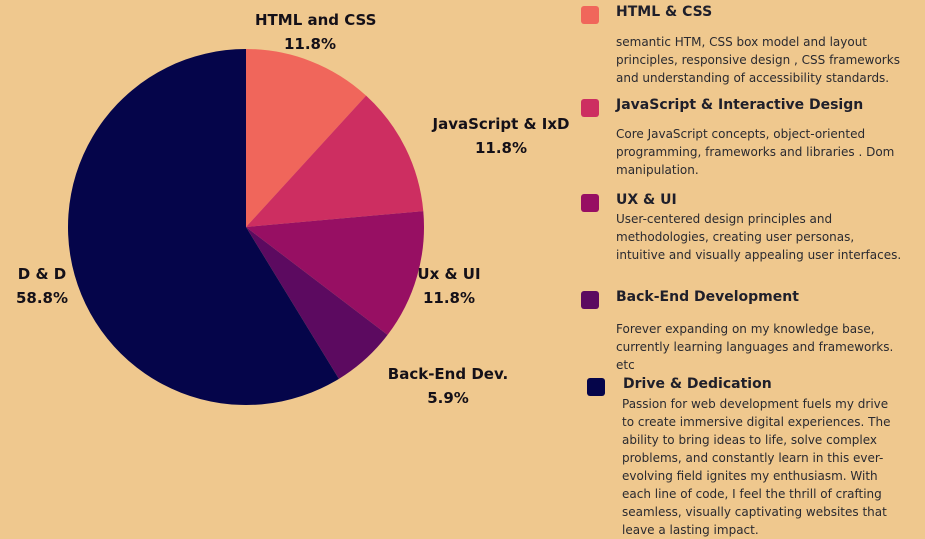  What do you see at coordinates (42, 274) in the screenshot?
I see `slice-name: D & D` at bounding box center [42, 274].